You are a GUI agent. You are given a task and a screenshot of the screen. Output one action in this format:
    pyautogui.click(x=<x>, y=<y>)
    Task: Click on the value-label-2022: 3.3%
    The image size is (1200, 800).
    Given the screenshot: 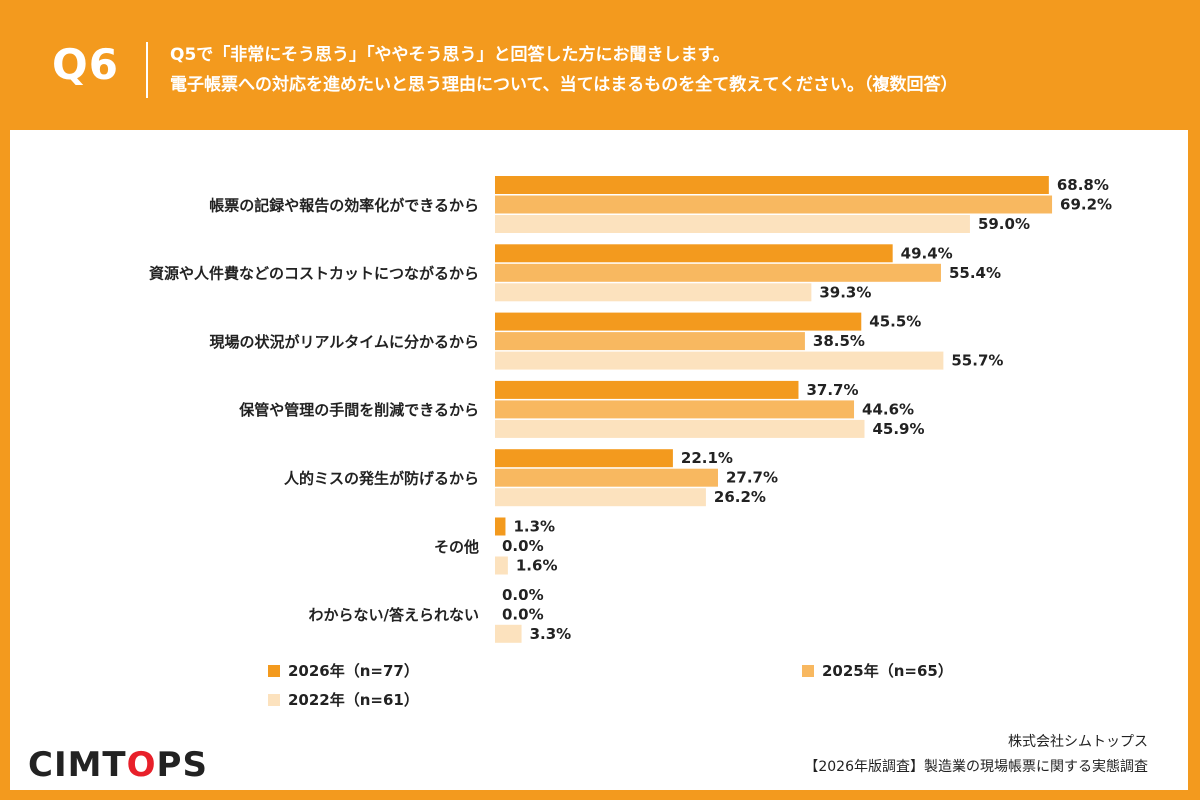 What is the action you would take?
    pyautogui.click(x=551, y=634)
    